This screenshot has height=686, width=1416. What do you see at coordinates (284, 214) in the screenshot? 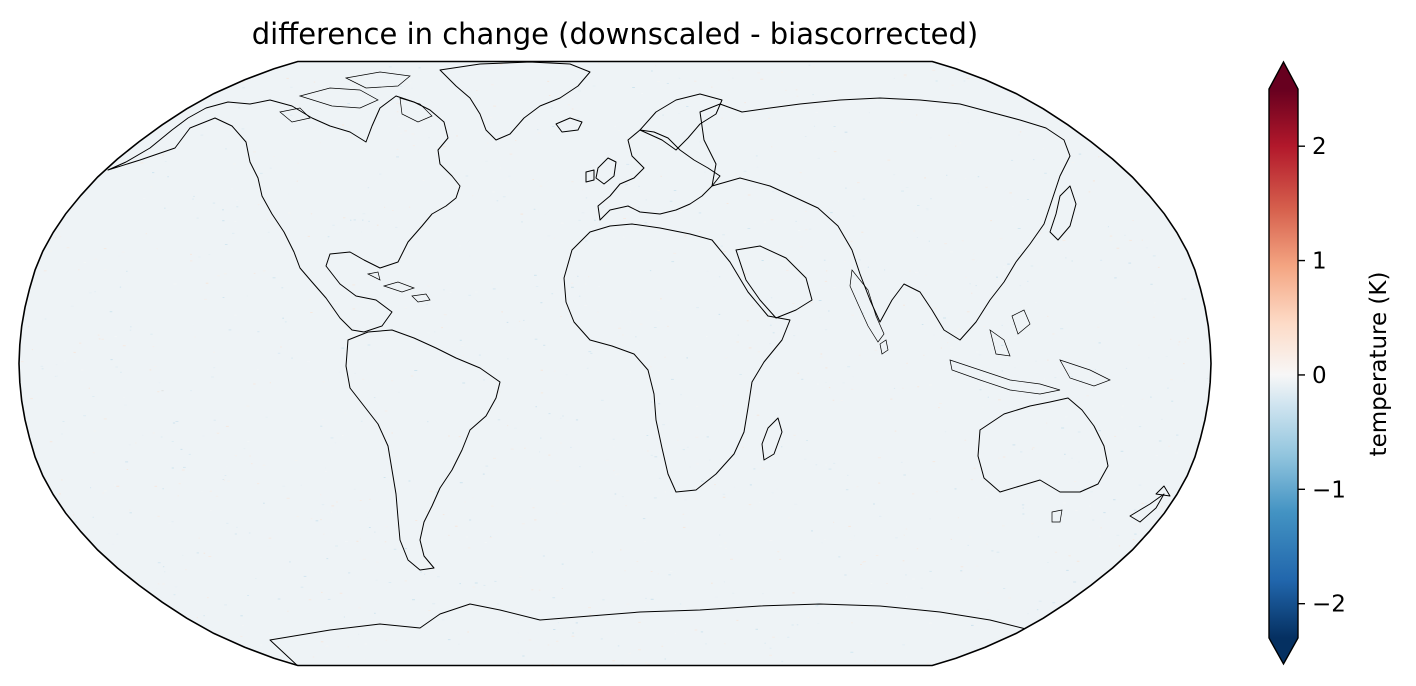
I see `coastline-north-america` at bounding box center [284, 214].